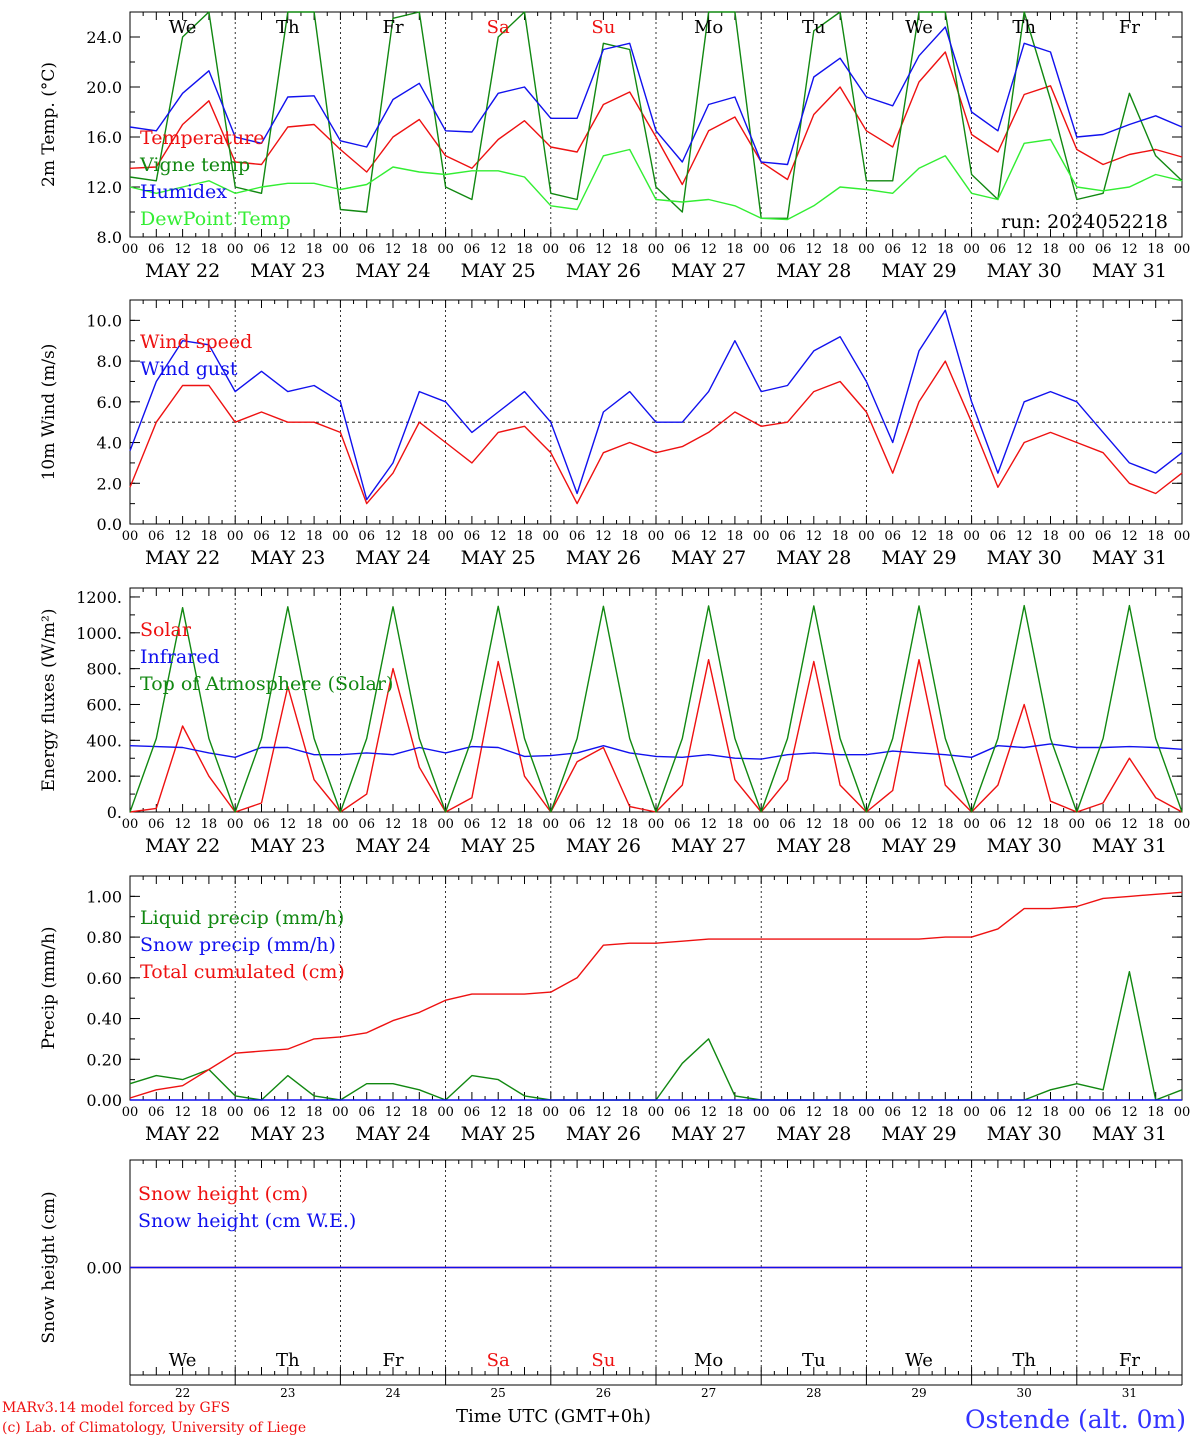  I want to click on y-tick-label: 0.00, so click(104, 1100).